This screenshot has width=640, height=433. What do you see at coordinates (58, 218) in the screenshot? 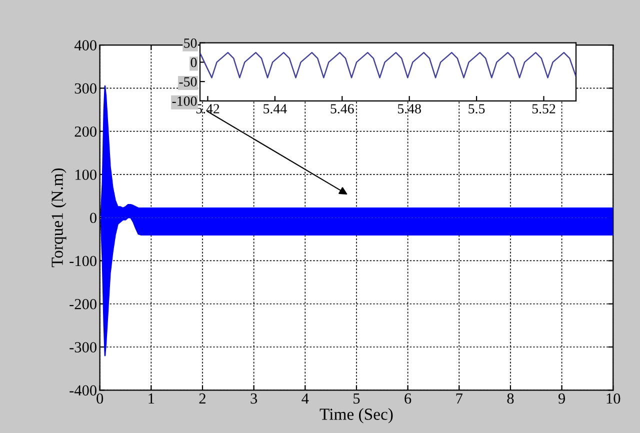
I see `y-axis-title: Torque1 (N.m)` at bounding box center [58, 218].